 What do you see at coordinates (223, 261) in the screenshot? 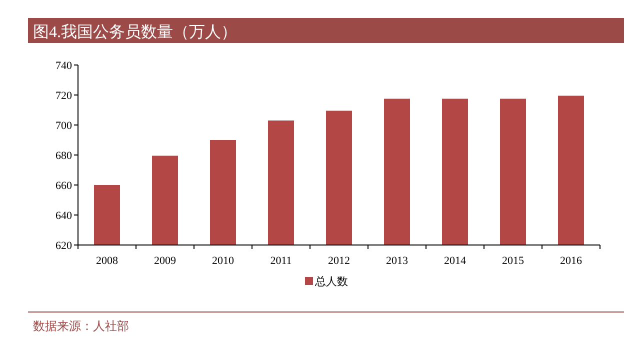
I see `x-tick-label: 2010` at bounding box center [223, 261].